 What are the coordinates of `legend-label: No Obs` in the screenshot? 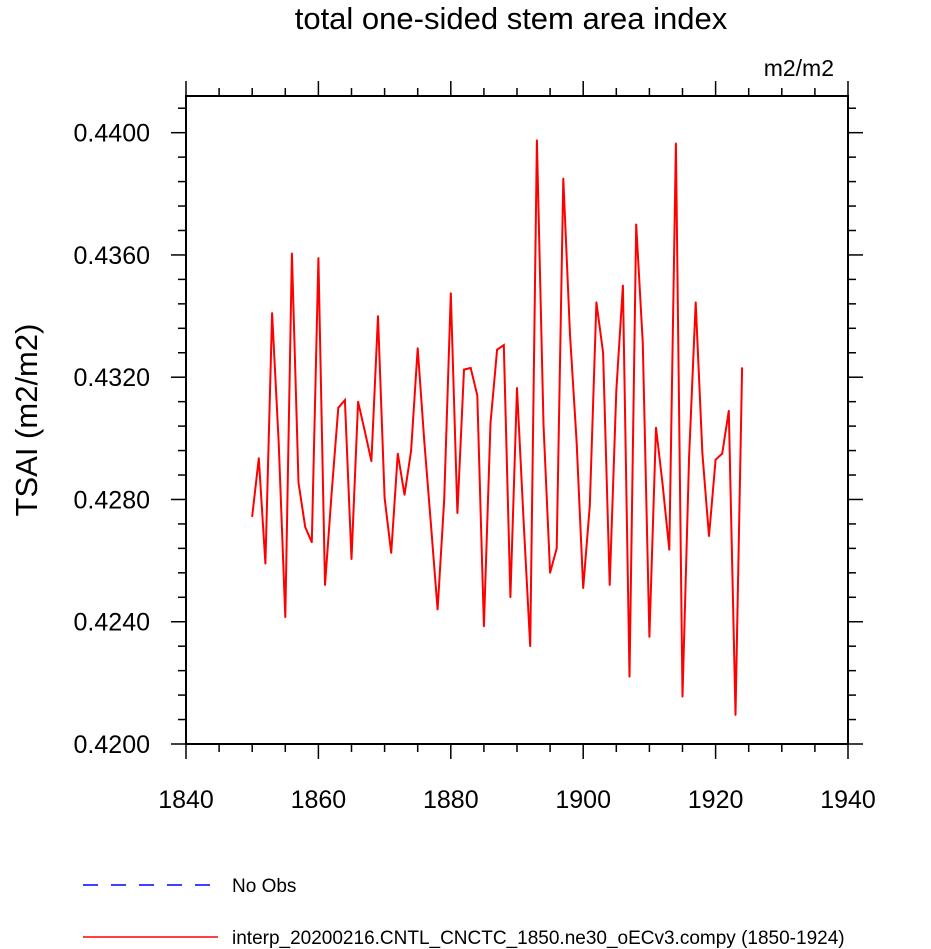 It's located at (264, 886).